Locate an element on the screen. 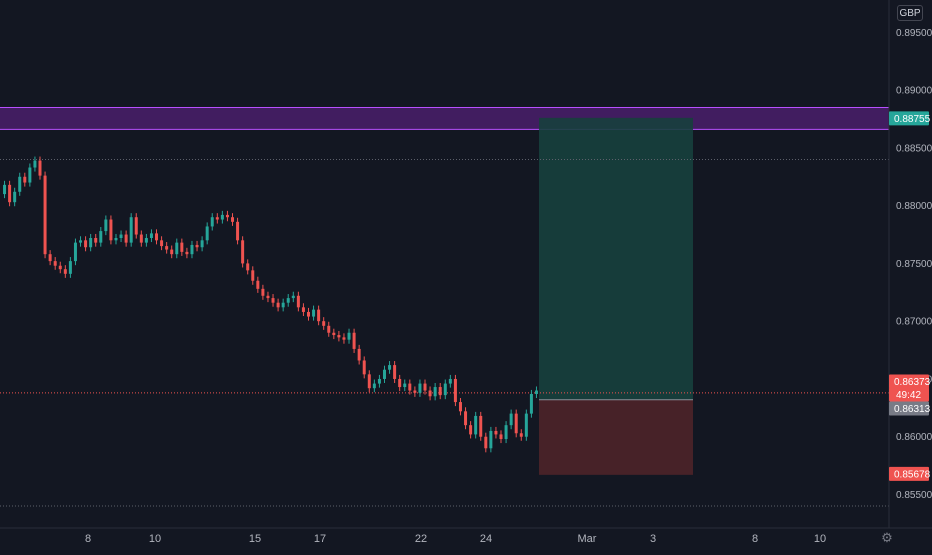 This screenshot has height=555, width=932. price-tag: 0.86373 is located at coordinates (910, 381).